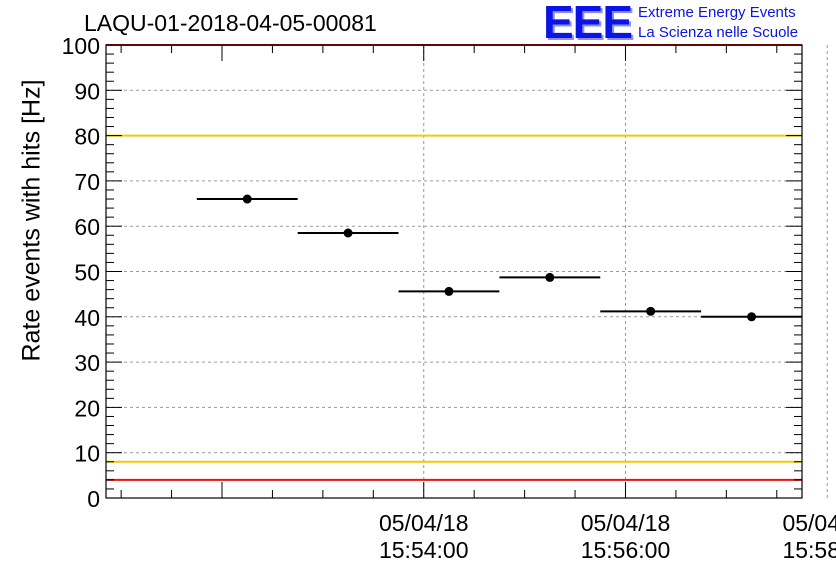 The image size is (836, 572). What do you see at coordinates (93, 499) in the screenshot?
I see `y-tick-label: 0` at bounding box center [93, 499].